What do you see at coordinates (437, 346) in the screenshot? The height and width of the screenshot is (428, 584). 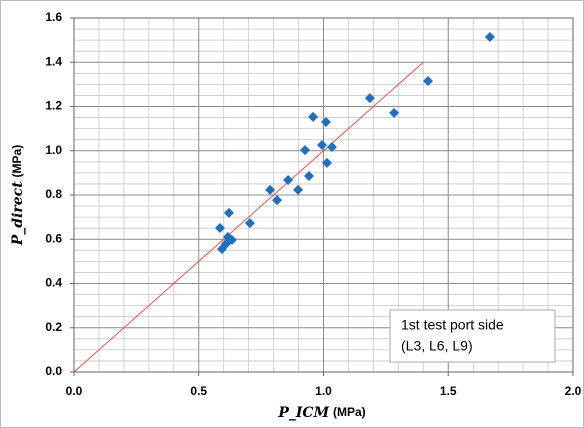 I see `annotation-line: (L3, L6, L9)` at bounding box center [437, 346].